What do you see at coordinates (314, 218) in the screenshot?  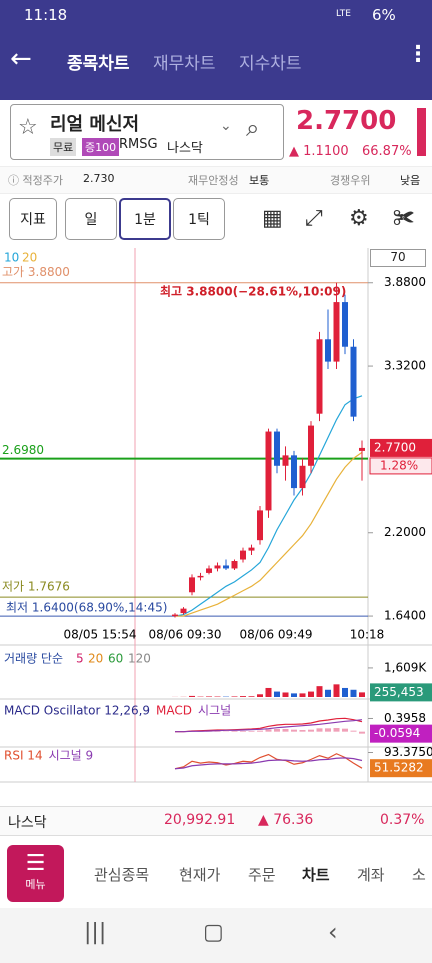 I see `fullscreen-icon: ⤢` at bounding box center [314, 218].